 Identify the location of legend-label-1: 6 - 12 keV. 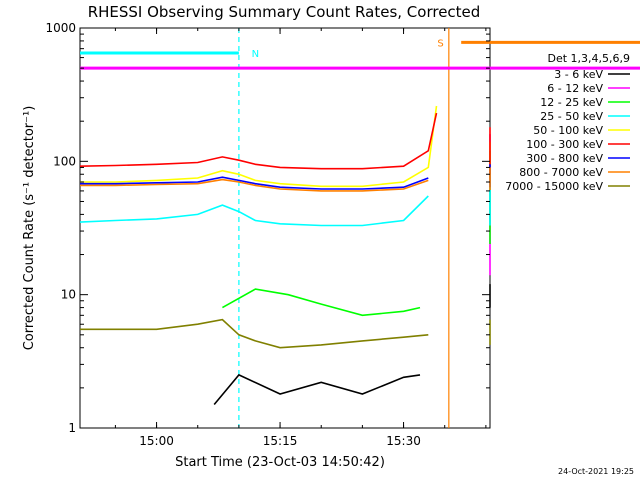
(575, 88).